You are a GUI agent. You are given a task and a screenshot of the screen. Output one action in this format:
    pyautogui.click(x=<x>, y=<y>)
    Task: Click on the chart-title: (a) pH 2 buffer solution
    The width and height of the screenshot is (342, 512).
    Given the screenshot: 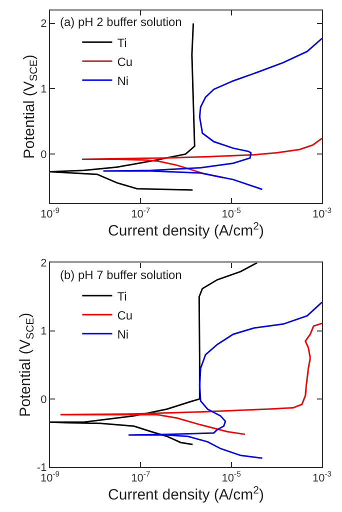 What is the action you would take?
    pyautogui.click(x=121, y=22)
    